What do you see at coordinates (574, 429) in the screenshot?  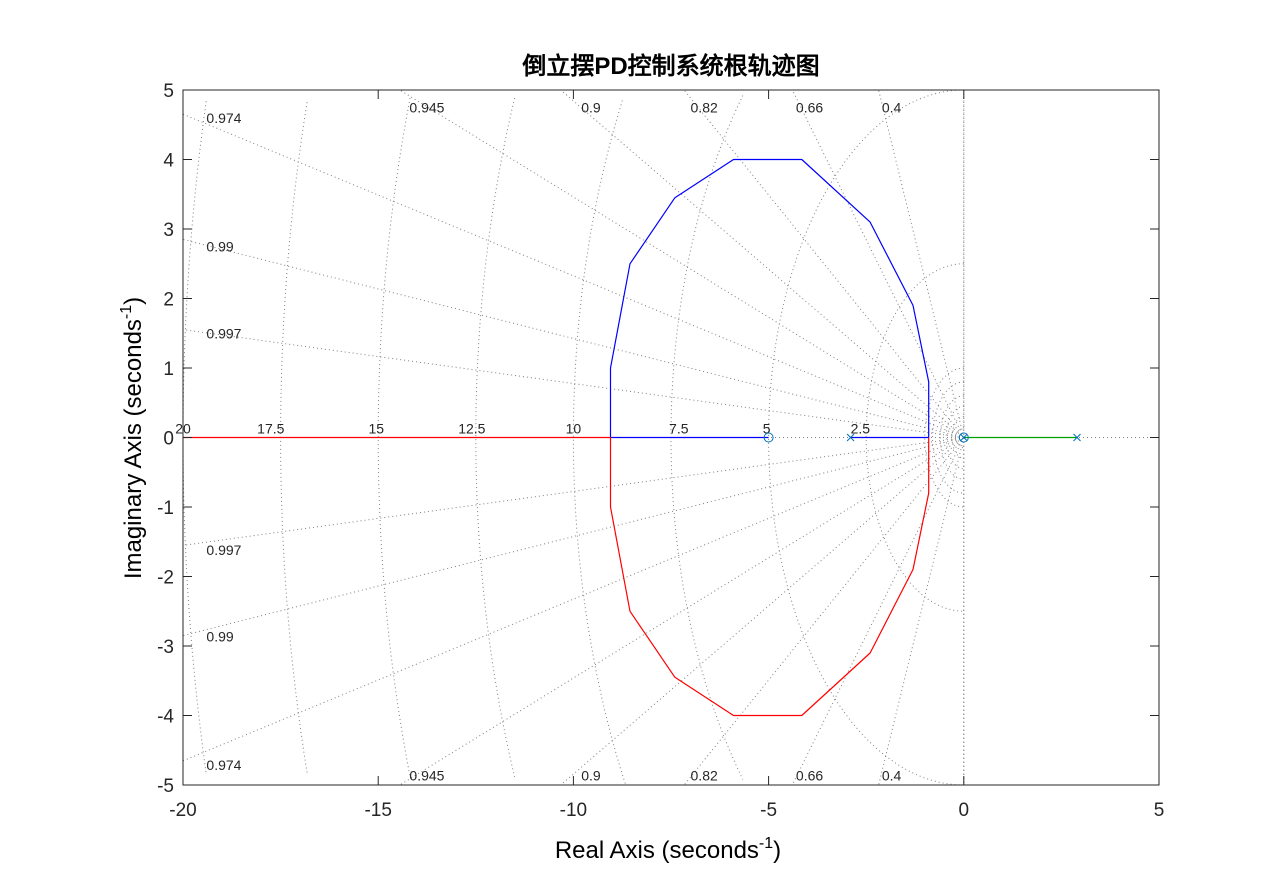 I see `frequency-label: 10` at bounding box center [574, 429].